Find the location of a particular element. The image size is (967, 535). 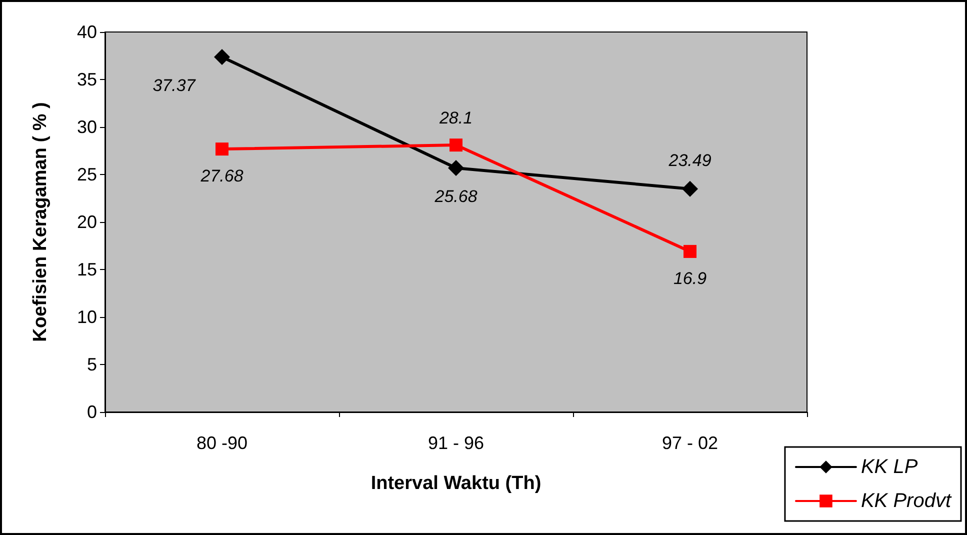

data-label: 25.68 is located at coordinates (456, 196).